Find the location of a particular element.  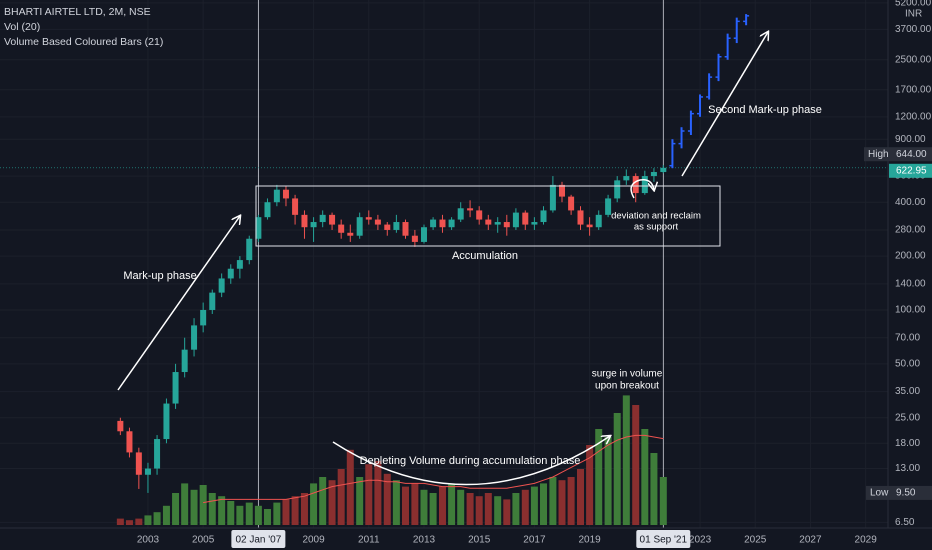

annotation: upon breakout is located at coordinates (627, 386).